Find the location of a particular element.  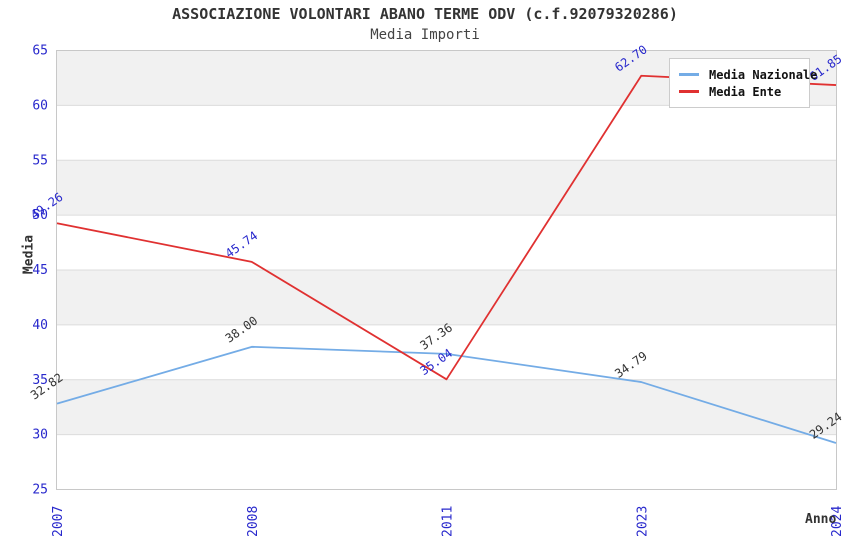

y-tick-label: 65 is located at coordinates (40, 51).